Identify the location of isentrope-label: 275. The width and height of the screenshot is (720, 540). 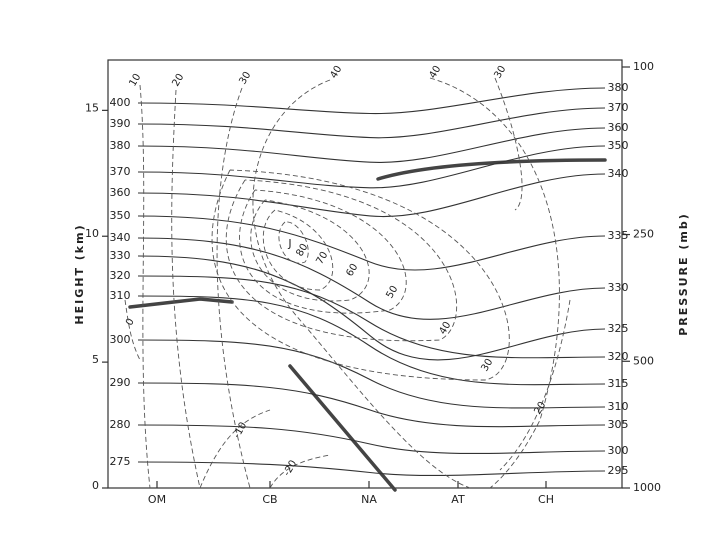
(120, 461).